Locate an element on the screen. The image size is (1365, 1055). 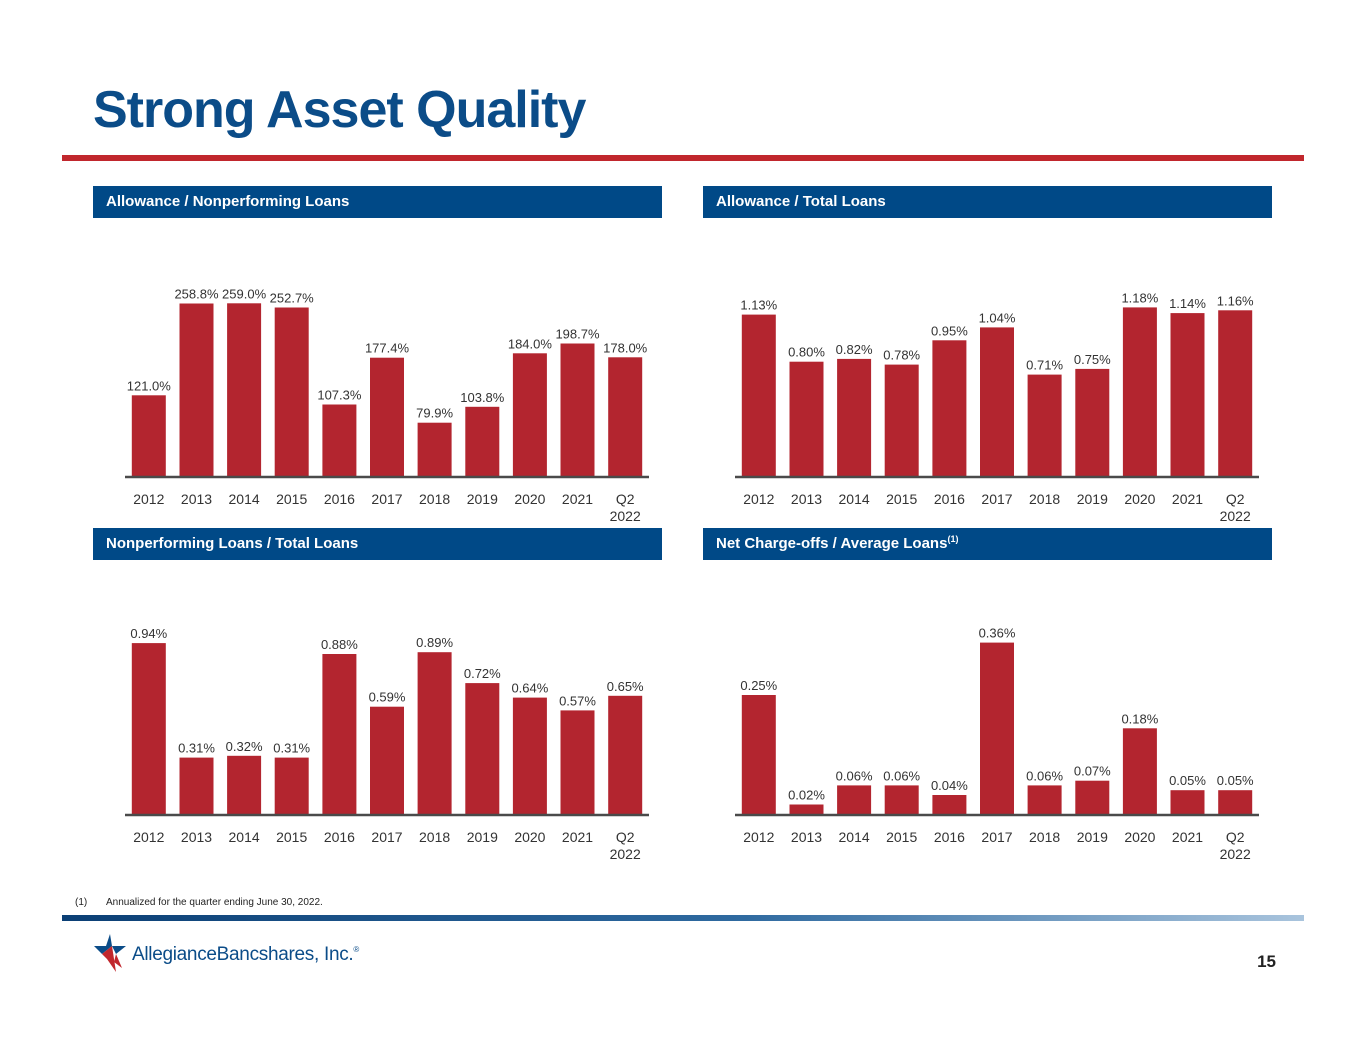
panel-header-npl-total-loans: Nonperforming Loans / Total Loans is located at coordinates (377, 544).